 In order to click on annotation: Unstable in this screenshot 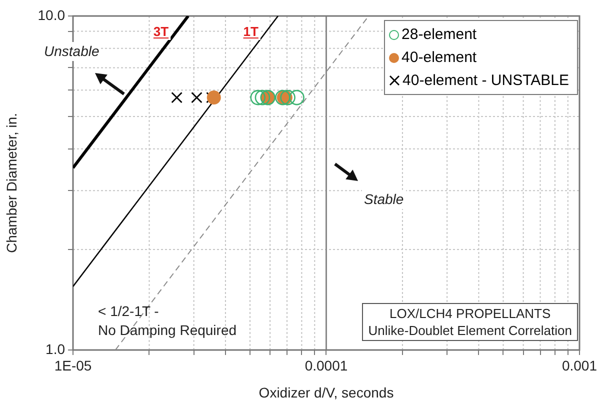, I will do `click(72, 51)`.